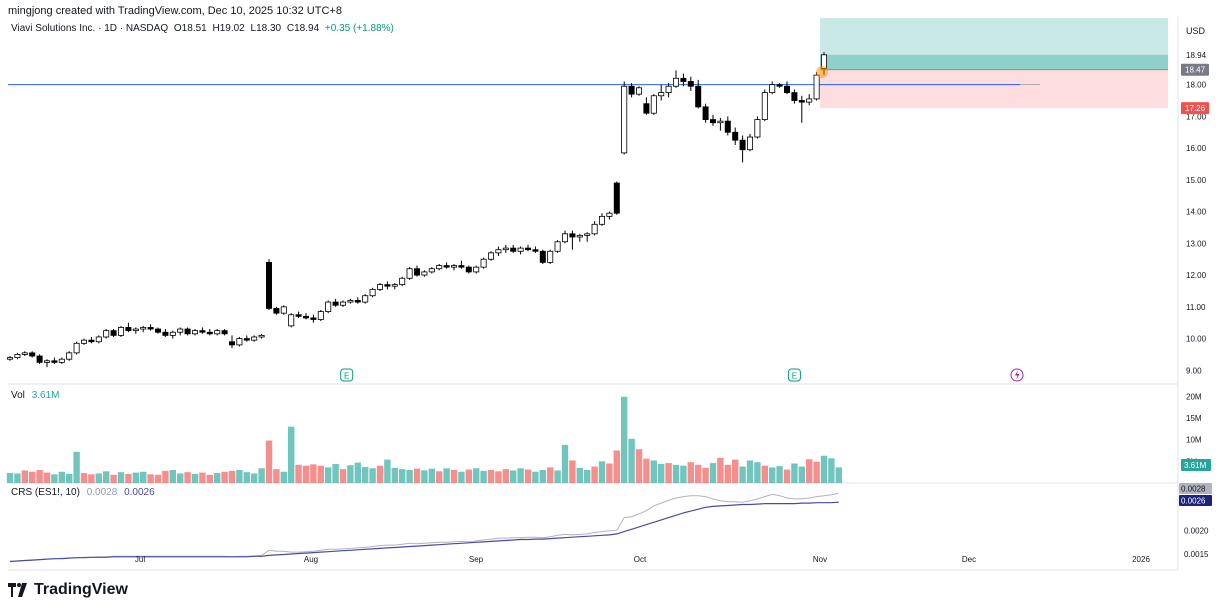 The height and width of the screenshot is (610, 1223). What do you see at coordinates (822, 71) in the screenshot?
I see `selected-bar-highlight` at bounding box center [822, 71].